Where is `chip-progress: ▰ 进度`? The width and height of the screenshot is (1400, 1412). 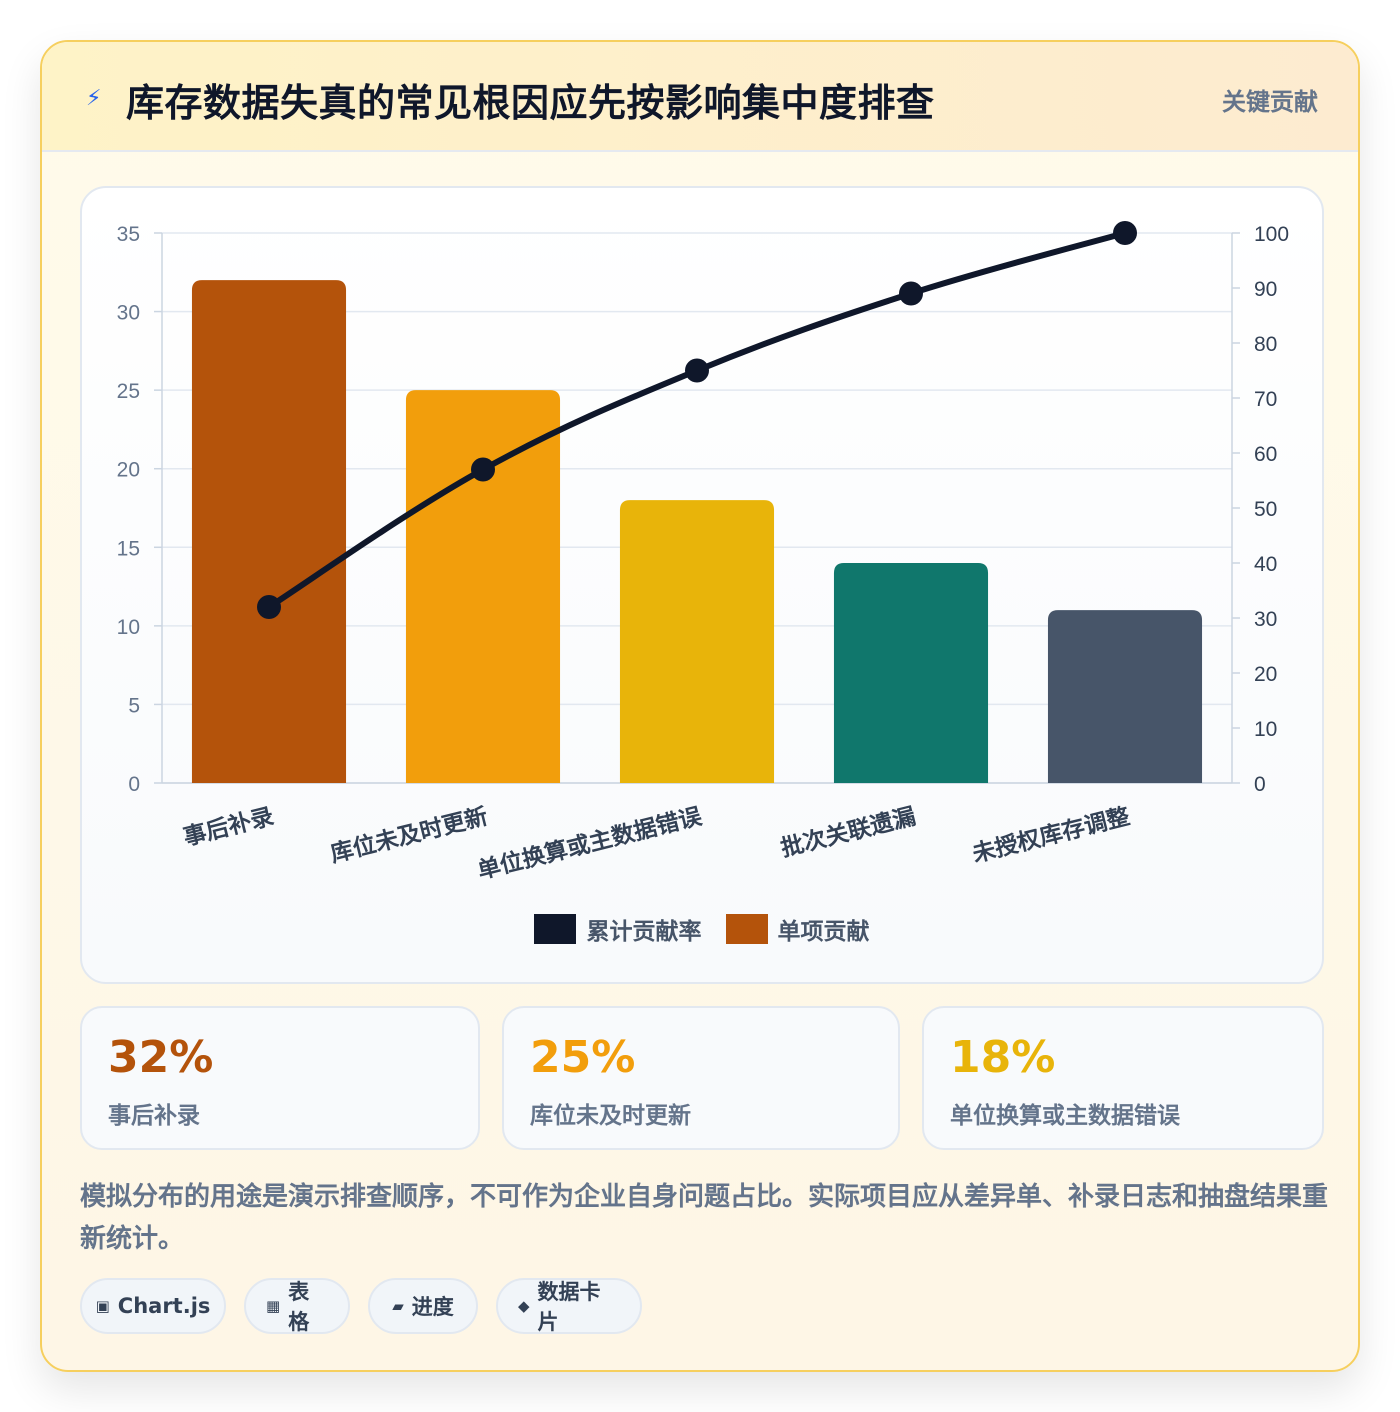
chip-progress: ▰ 进度 is located at coordinates (423, 1306).